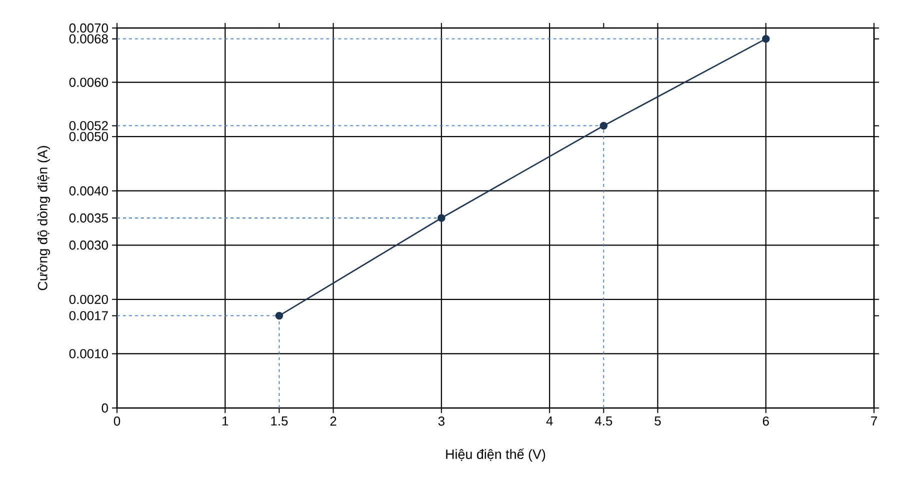  What do you see at coordinates (88, 39) in the screenshot?
I see `y-tick-label: 0.0068` at bounding box center [88, 39].